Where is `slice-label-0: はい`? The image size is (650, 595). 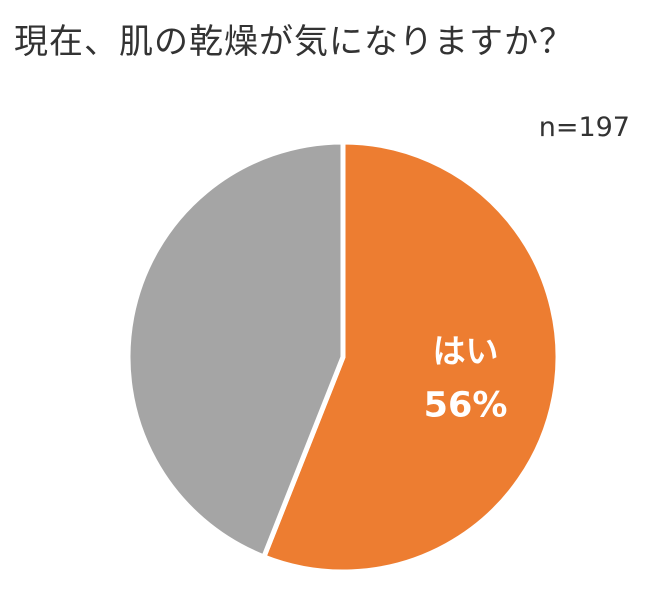 slice-label-0: はい is located at coordinates (466, 350).